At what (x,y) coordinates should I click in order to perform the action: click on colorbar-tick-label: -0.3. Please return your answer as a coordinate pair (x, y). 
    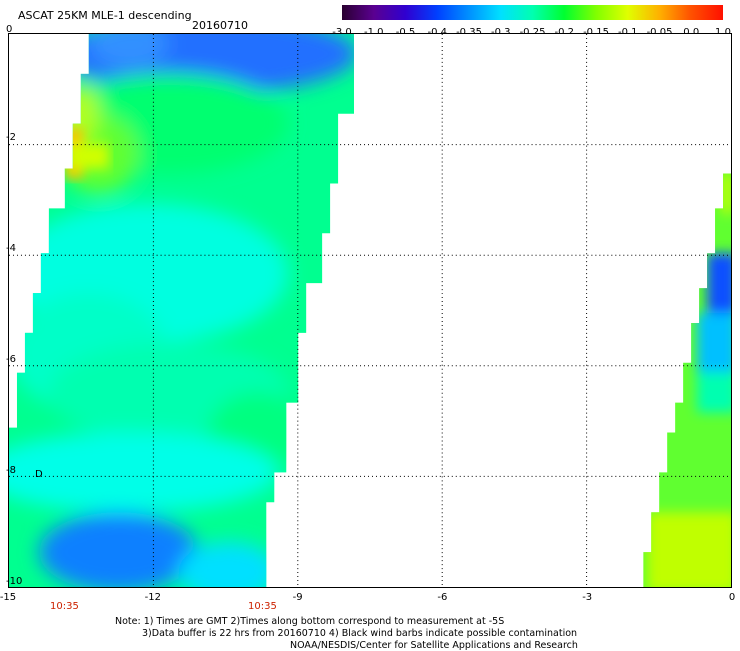
    Looking at the image, I should click on (501, 32).